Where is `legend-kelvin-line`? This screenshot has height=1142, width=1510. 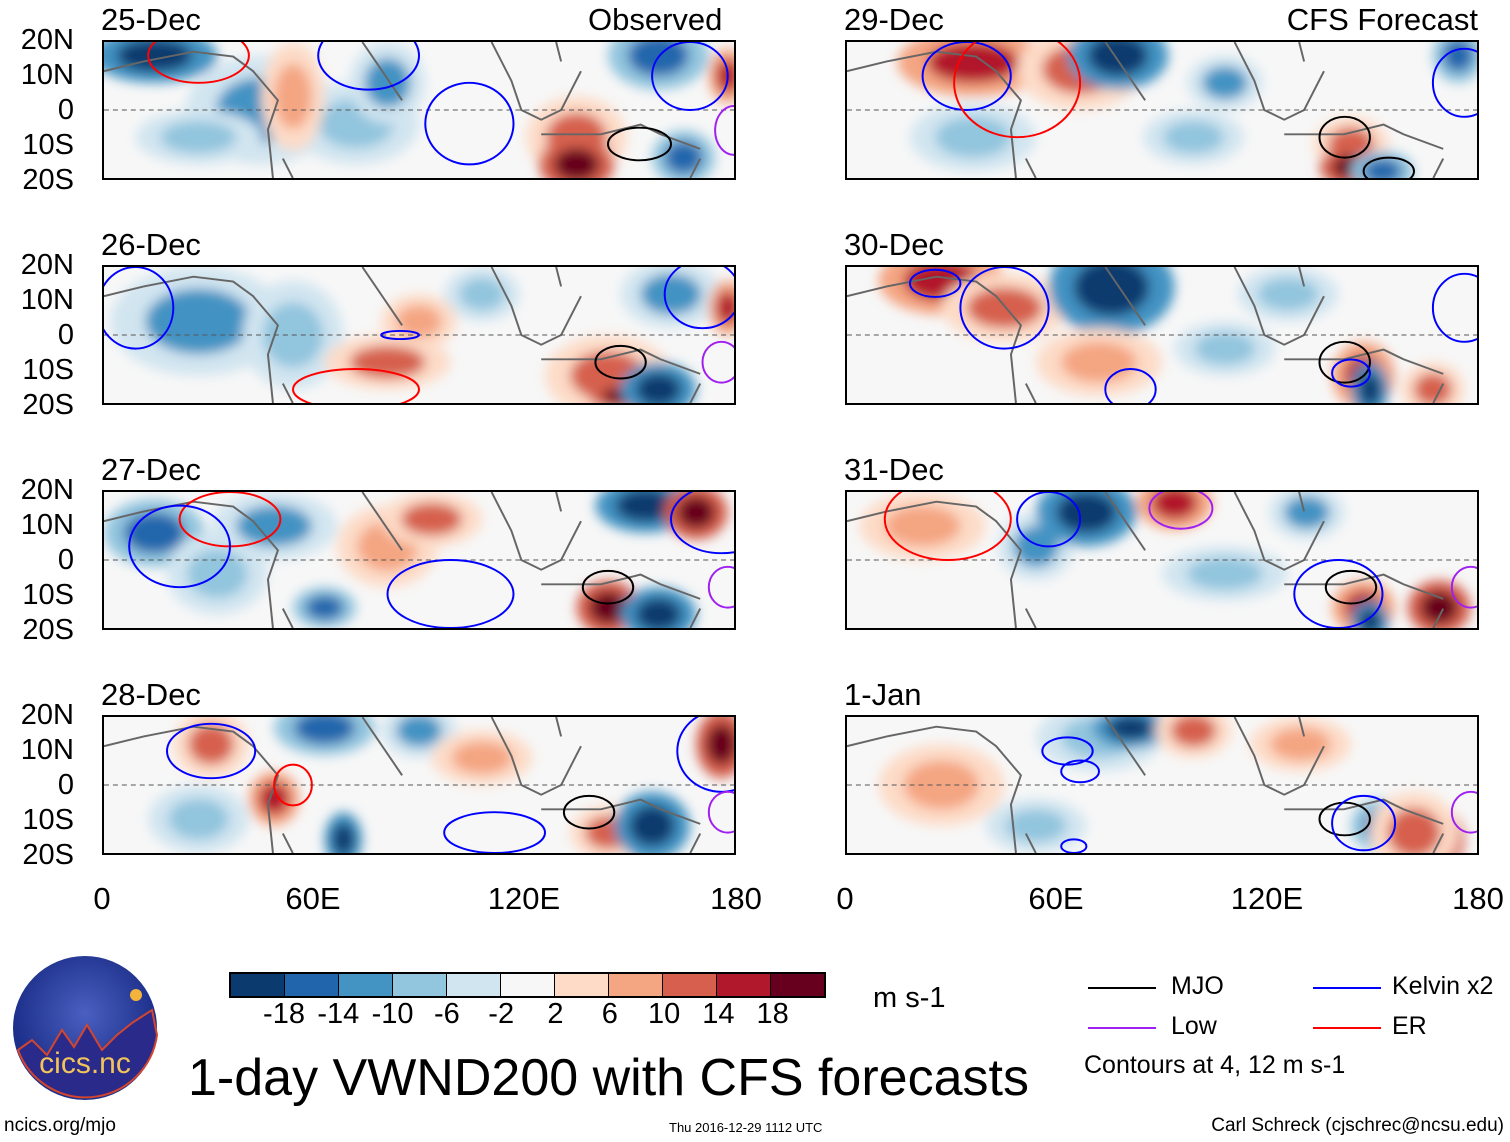 legend-kelvin-line is located at coordinates (1347, 988).